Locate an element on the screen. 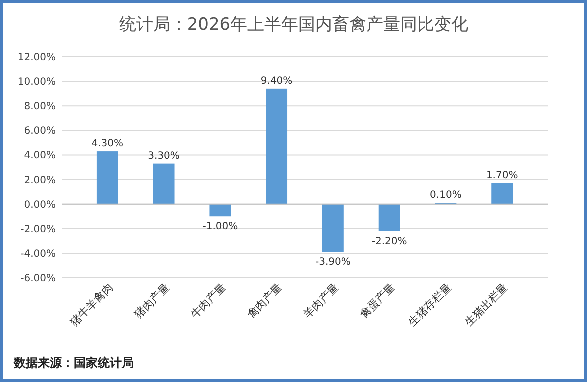  y-tick-label: 0.00% is located at coordinates (40, 205).